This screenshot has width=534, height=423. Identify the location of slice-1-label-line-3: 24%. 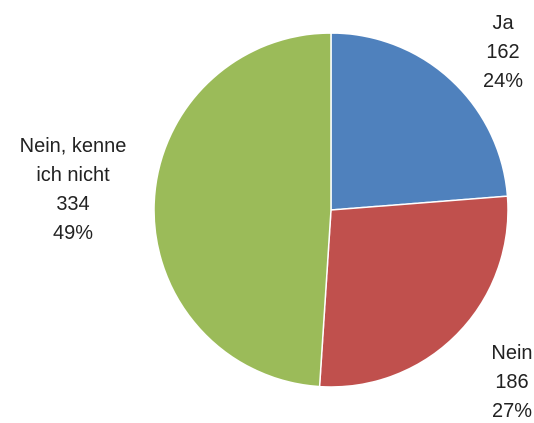
(503, 81).